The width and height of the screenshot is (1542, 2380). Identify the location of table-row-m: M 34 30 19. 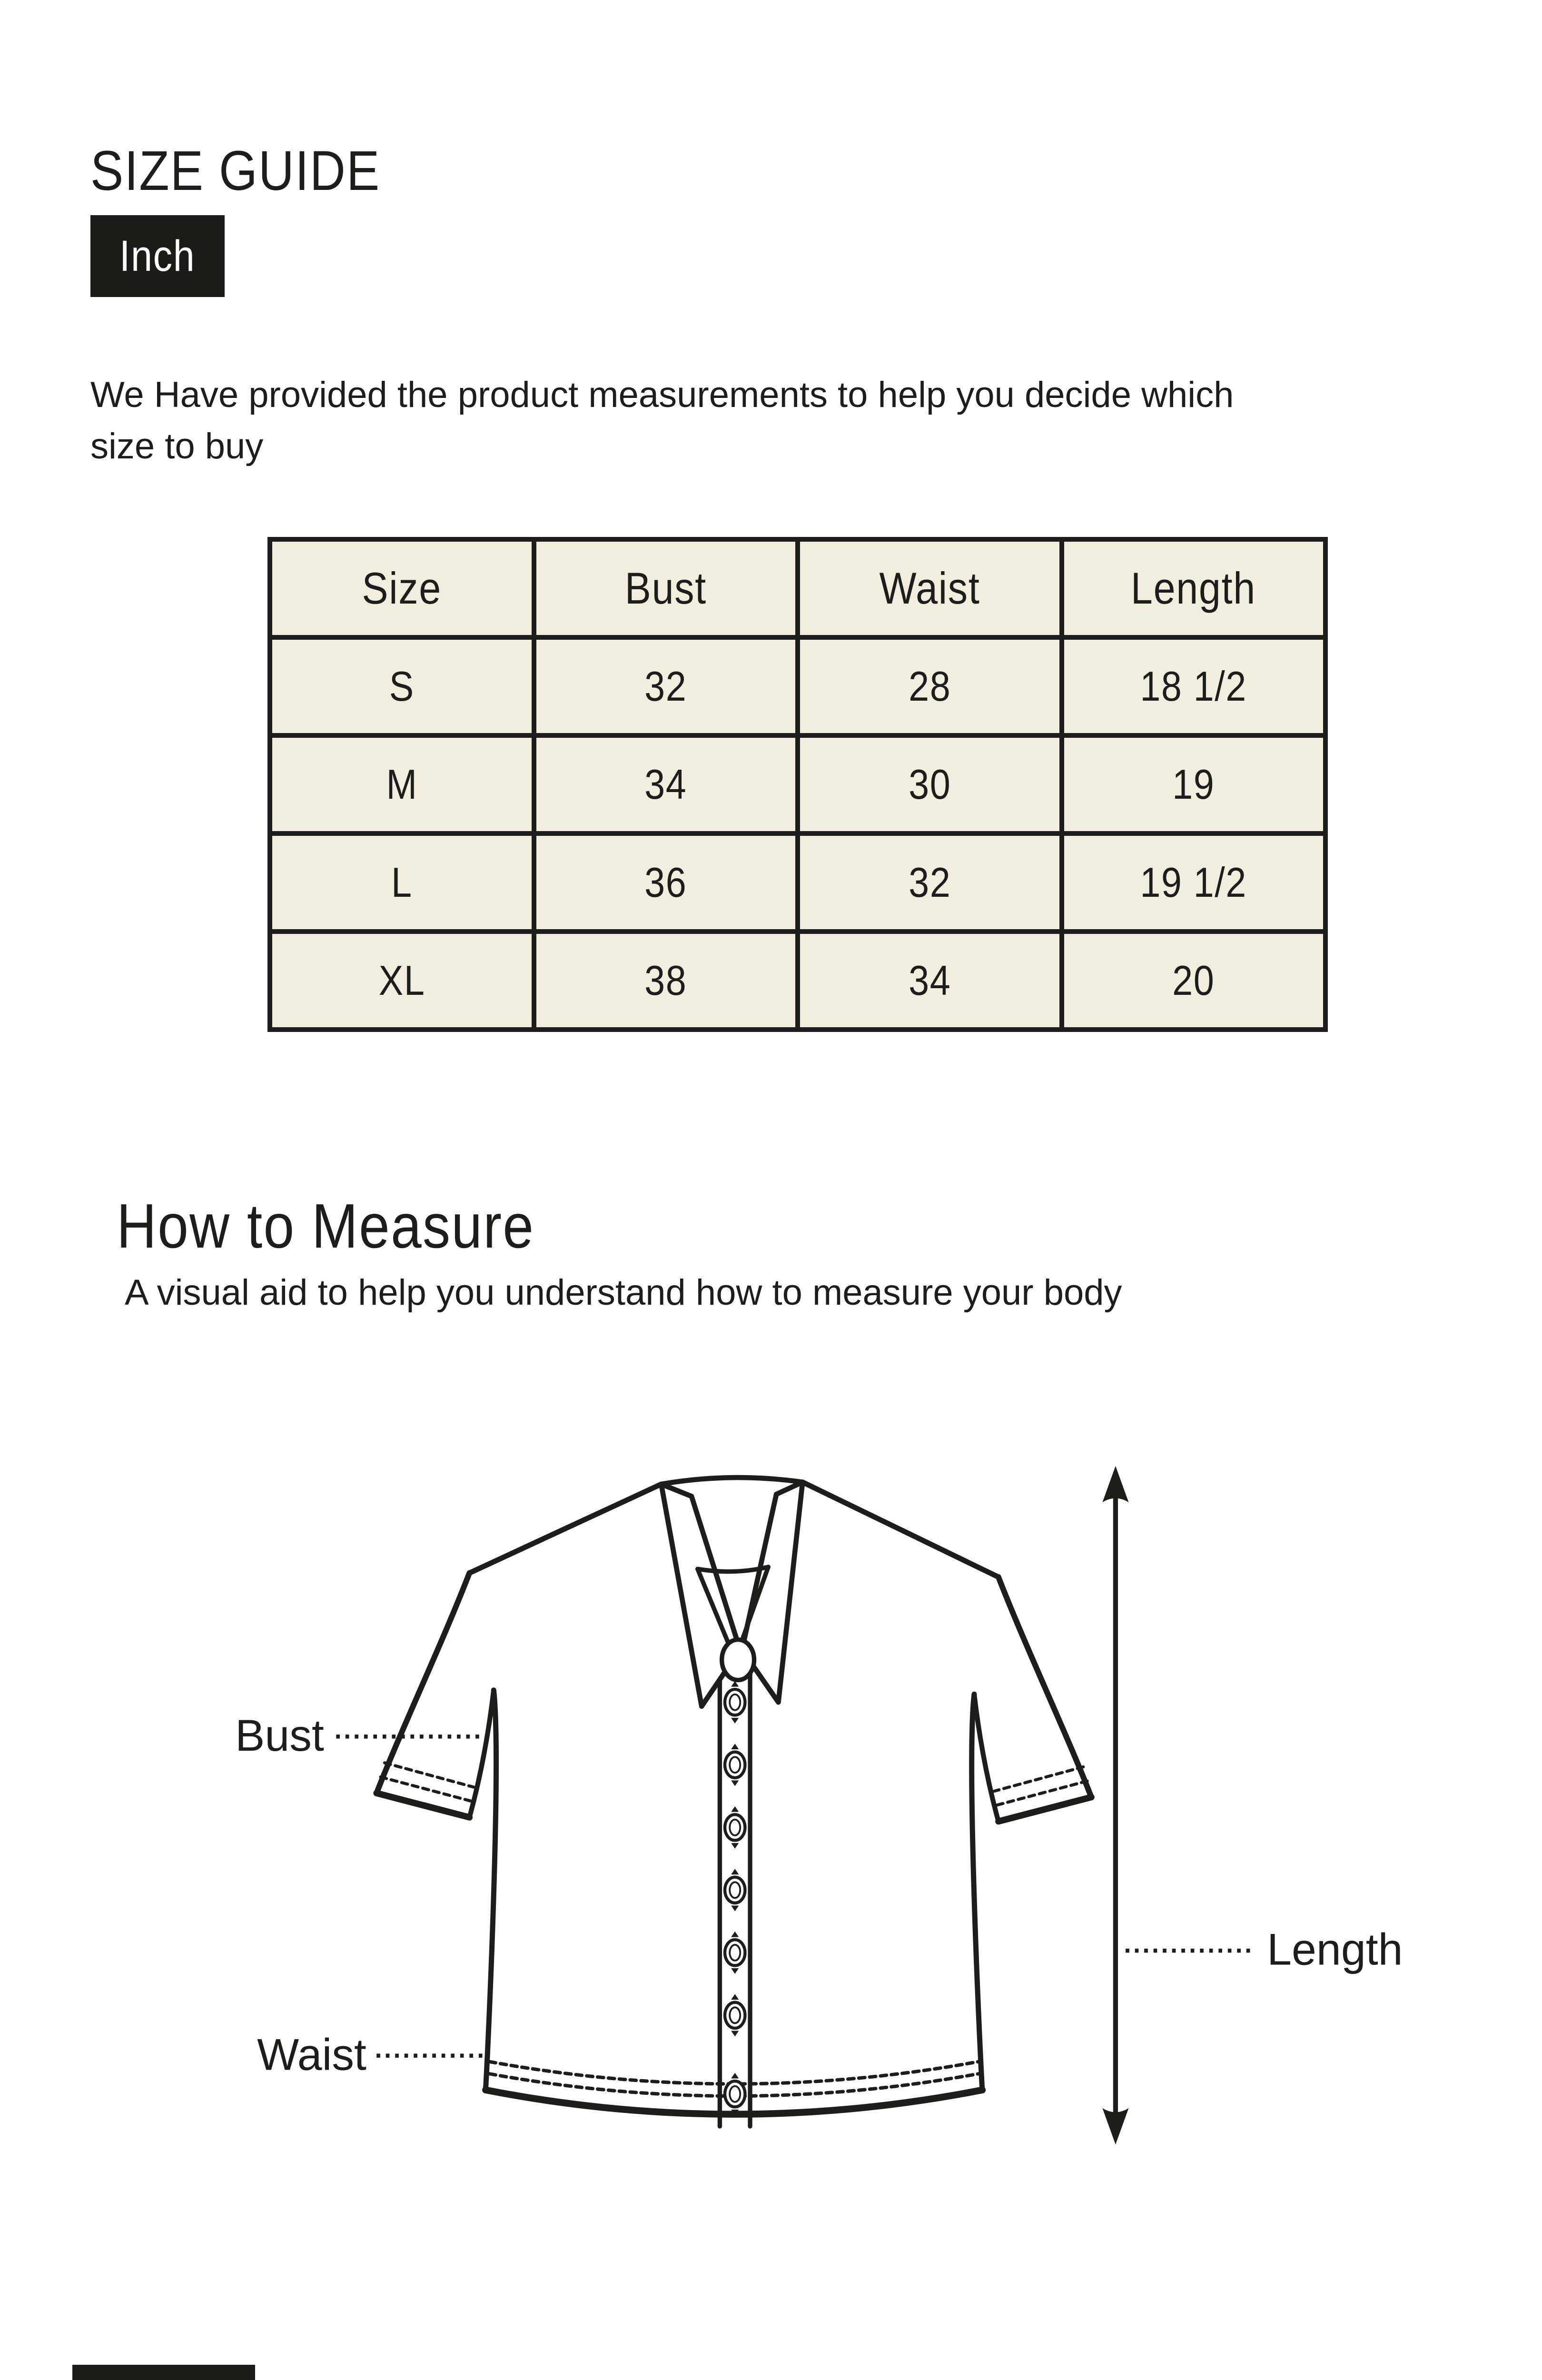
(798, 784).